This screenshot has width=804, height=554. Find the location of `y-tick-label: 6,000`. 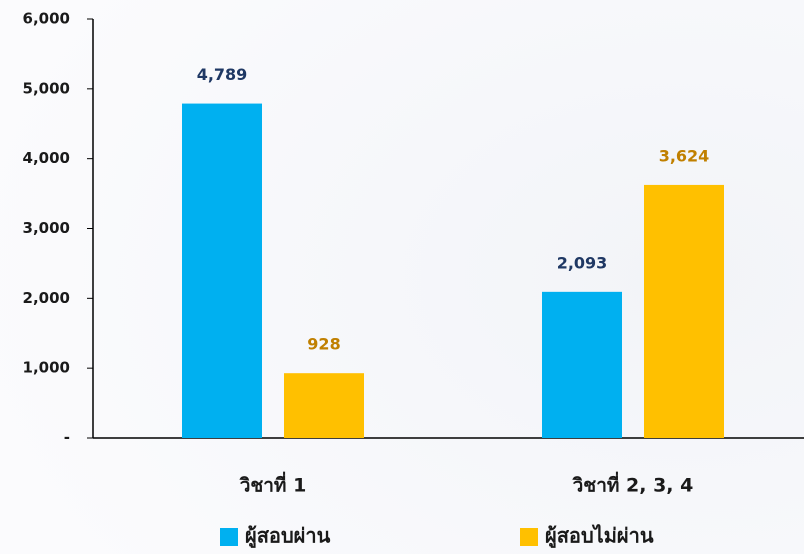

y-tick-label: 6,000 is located at coordinates (46, 19).